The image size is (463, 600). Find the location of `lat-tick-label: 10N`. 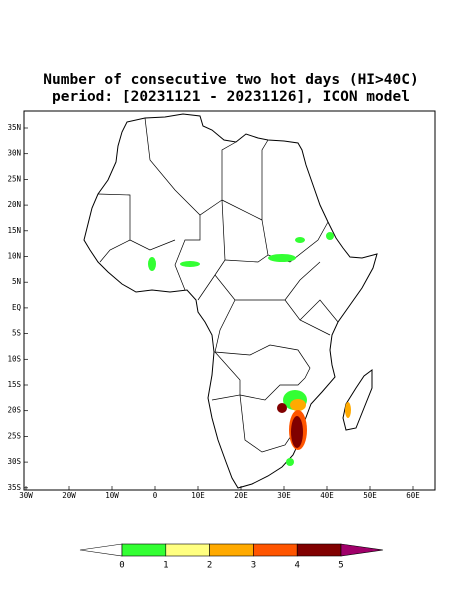

lat-tick-label: 10N is located at coordinates (14, 256).